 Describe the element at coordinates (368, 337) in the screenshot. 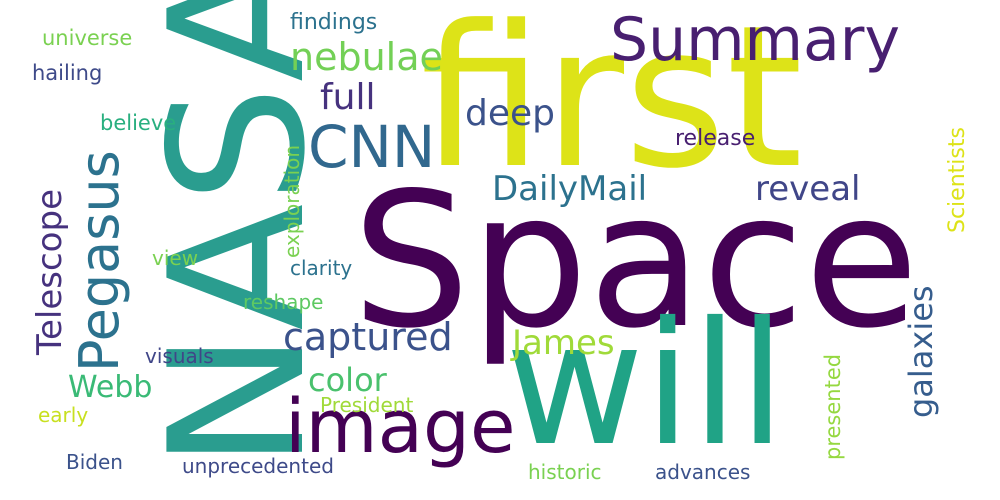

I see `word-captured: captured` at that location.